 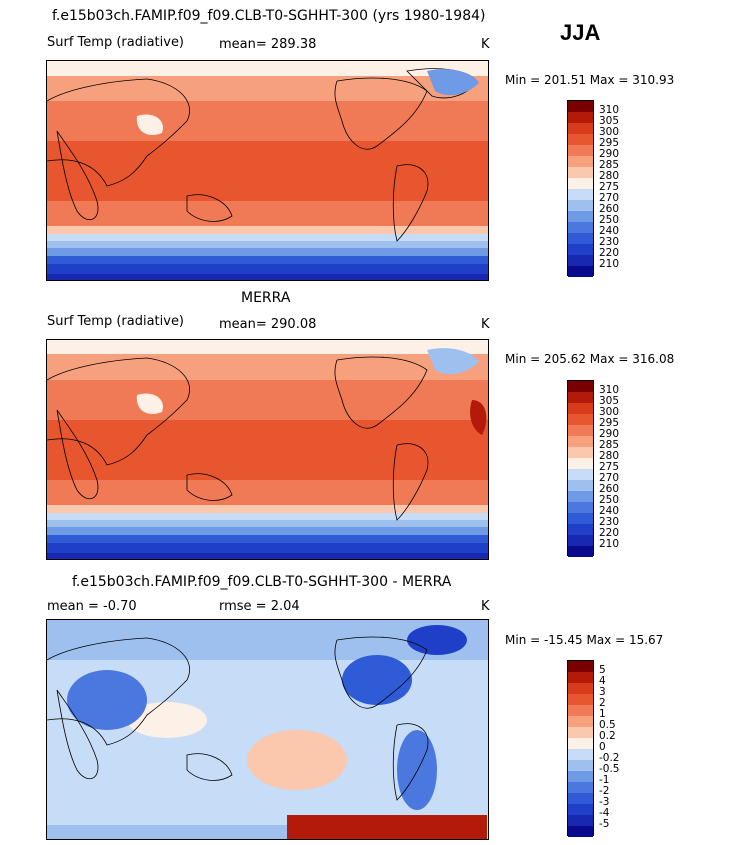 I want to click on panel3-rmse: rmse = 2.04, so click(x=259, y=606).